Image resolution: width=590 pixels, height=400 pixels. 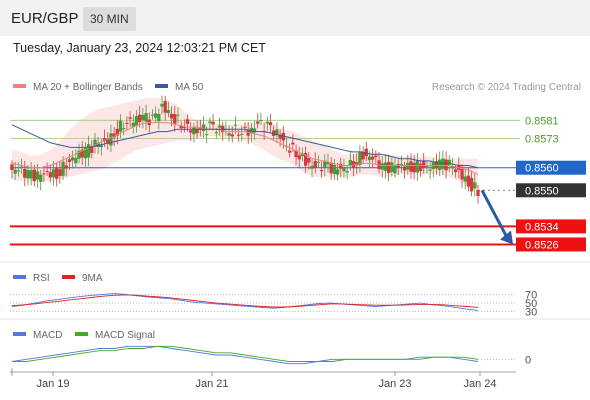 I want to click on chart-header: EUR/GBP 30 MIN, so click(x=295, y=18).